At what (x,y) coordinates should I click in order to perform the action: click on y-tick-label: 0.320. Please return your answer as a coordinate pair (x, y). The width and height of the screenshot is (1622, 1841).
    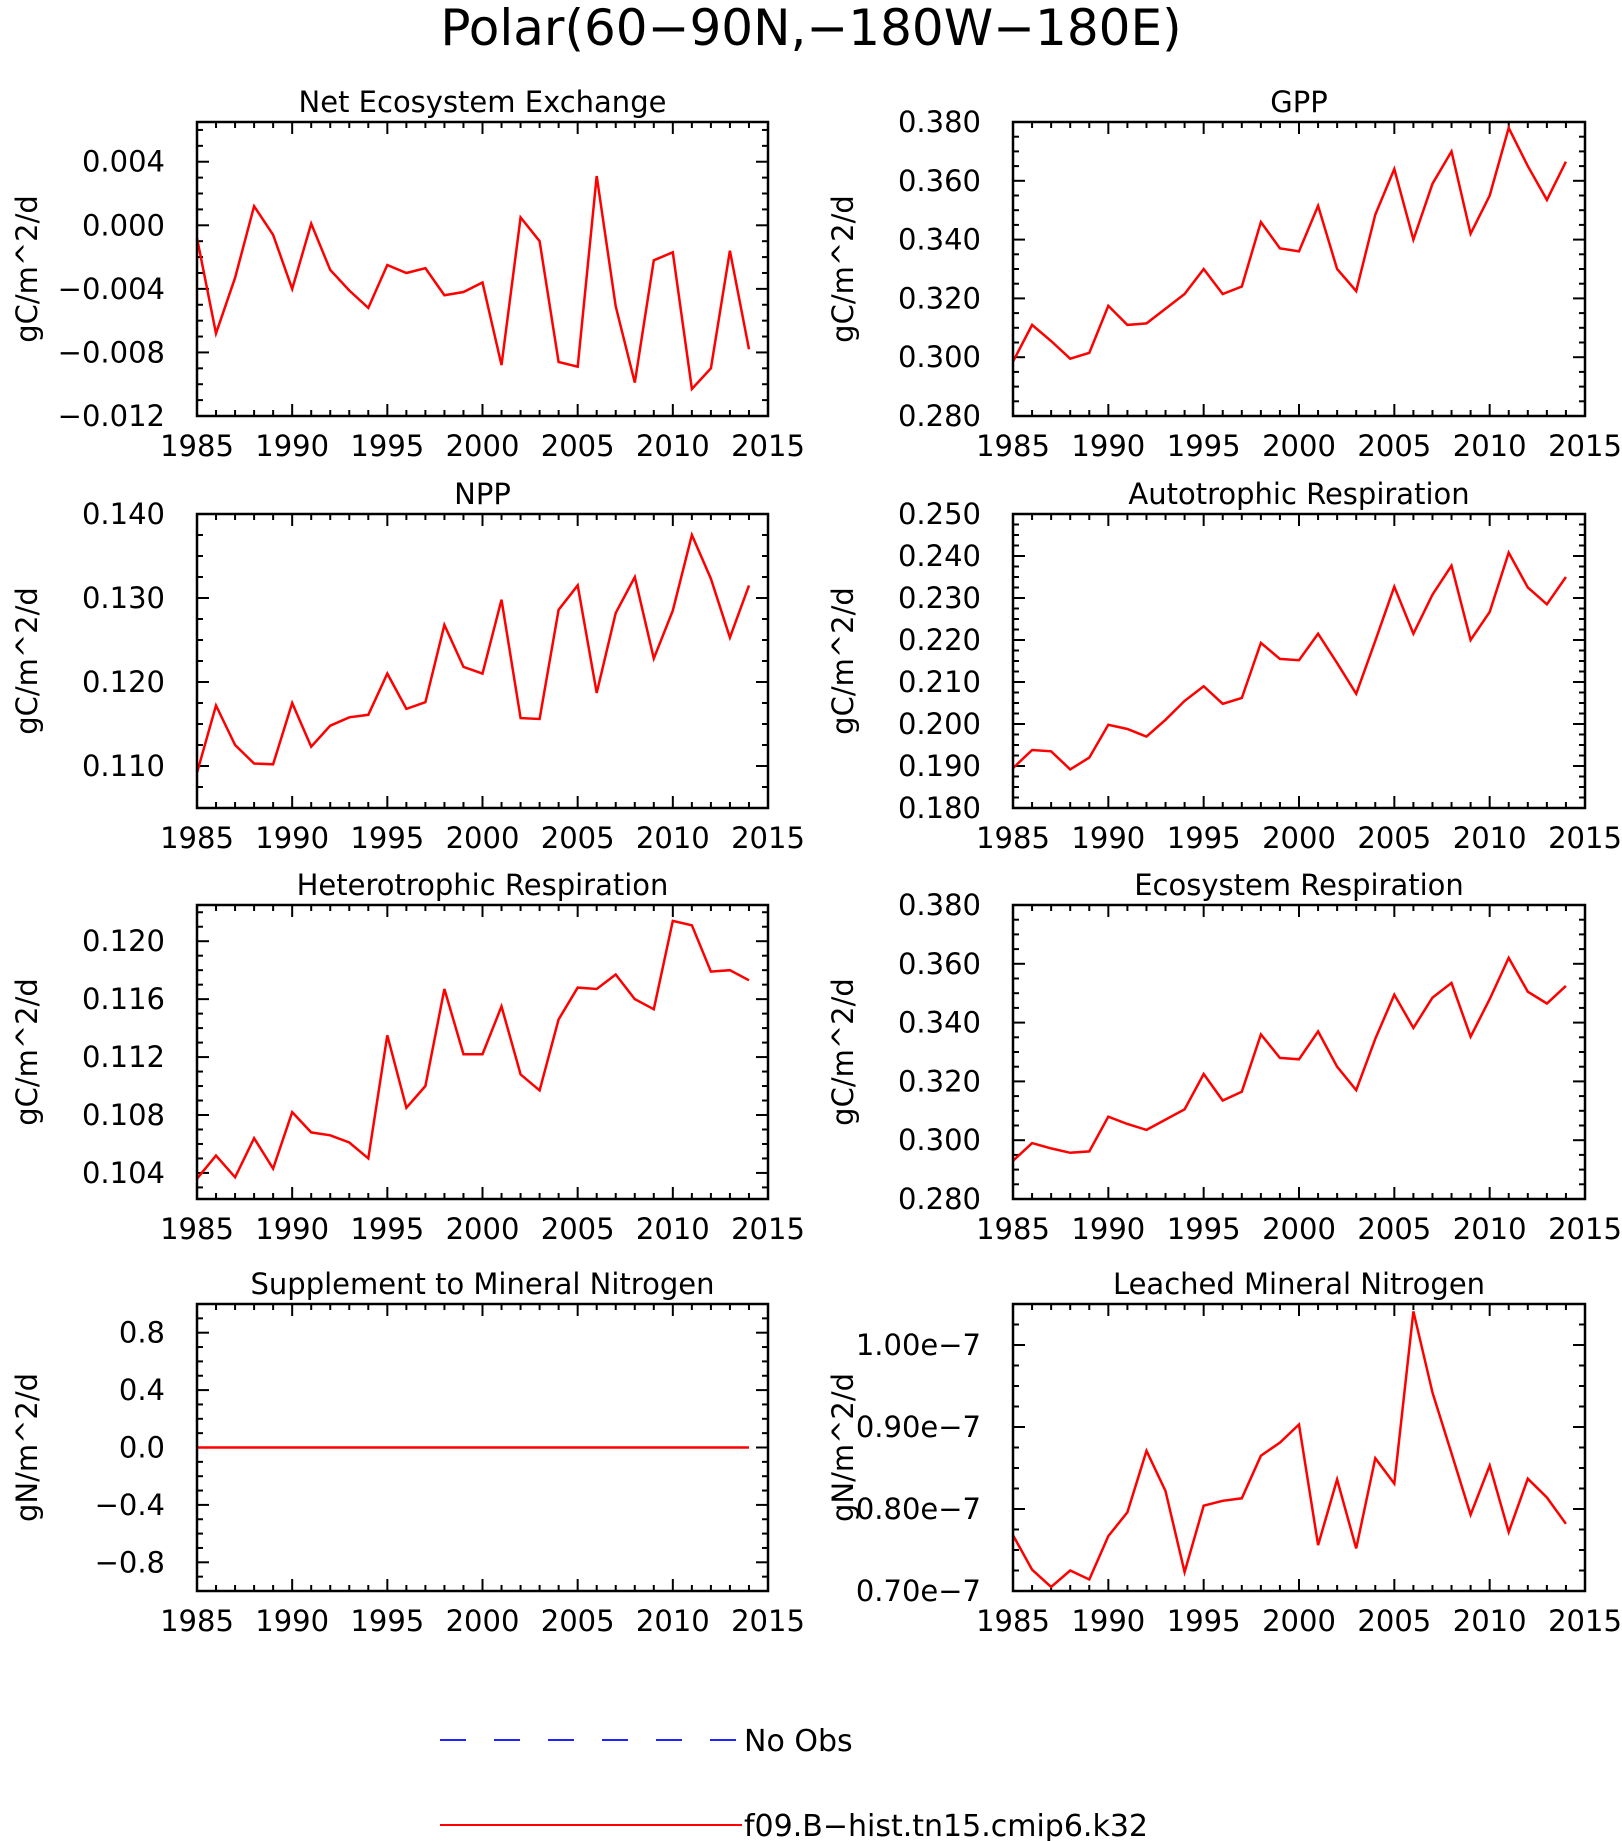
    Looking at the image, I should click on (939, 1081).